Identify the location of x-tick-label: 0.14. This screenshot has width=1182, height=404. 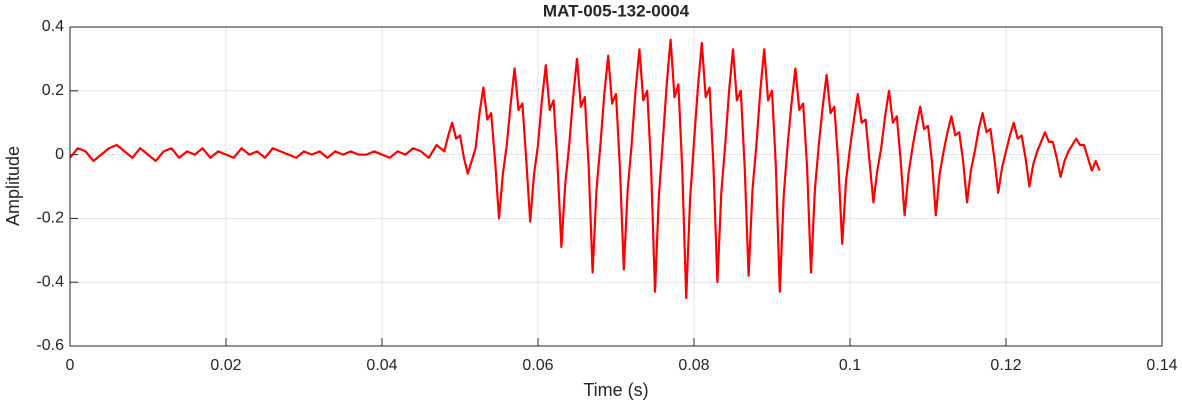
(1161, 365).